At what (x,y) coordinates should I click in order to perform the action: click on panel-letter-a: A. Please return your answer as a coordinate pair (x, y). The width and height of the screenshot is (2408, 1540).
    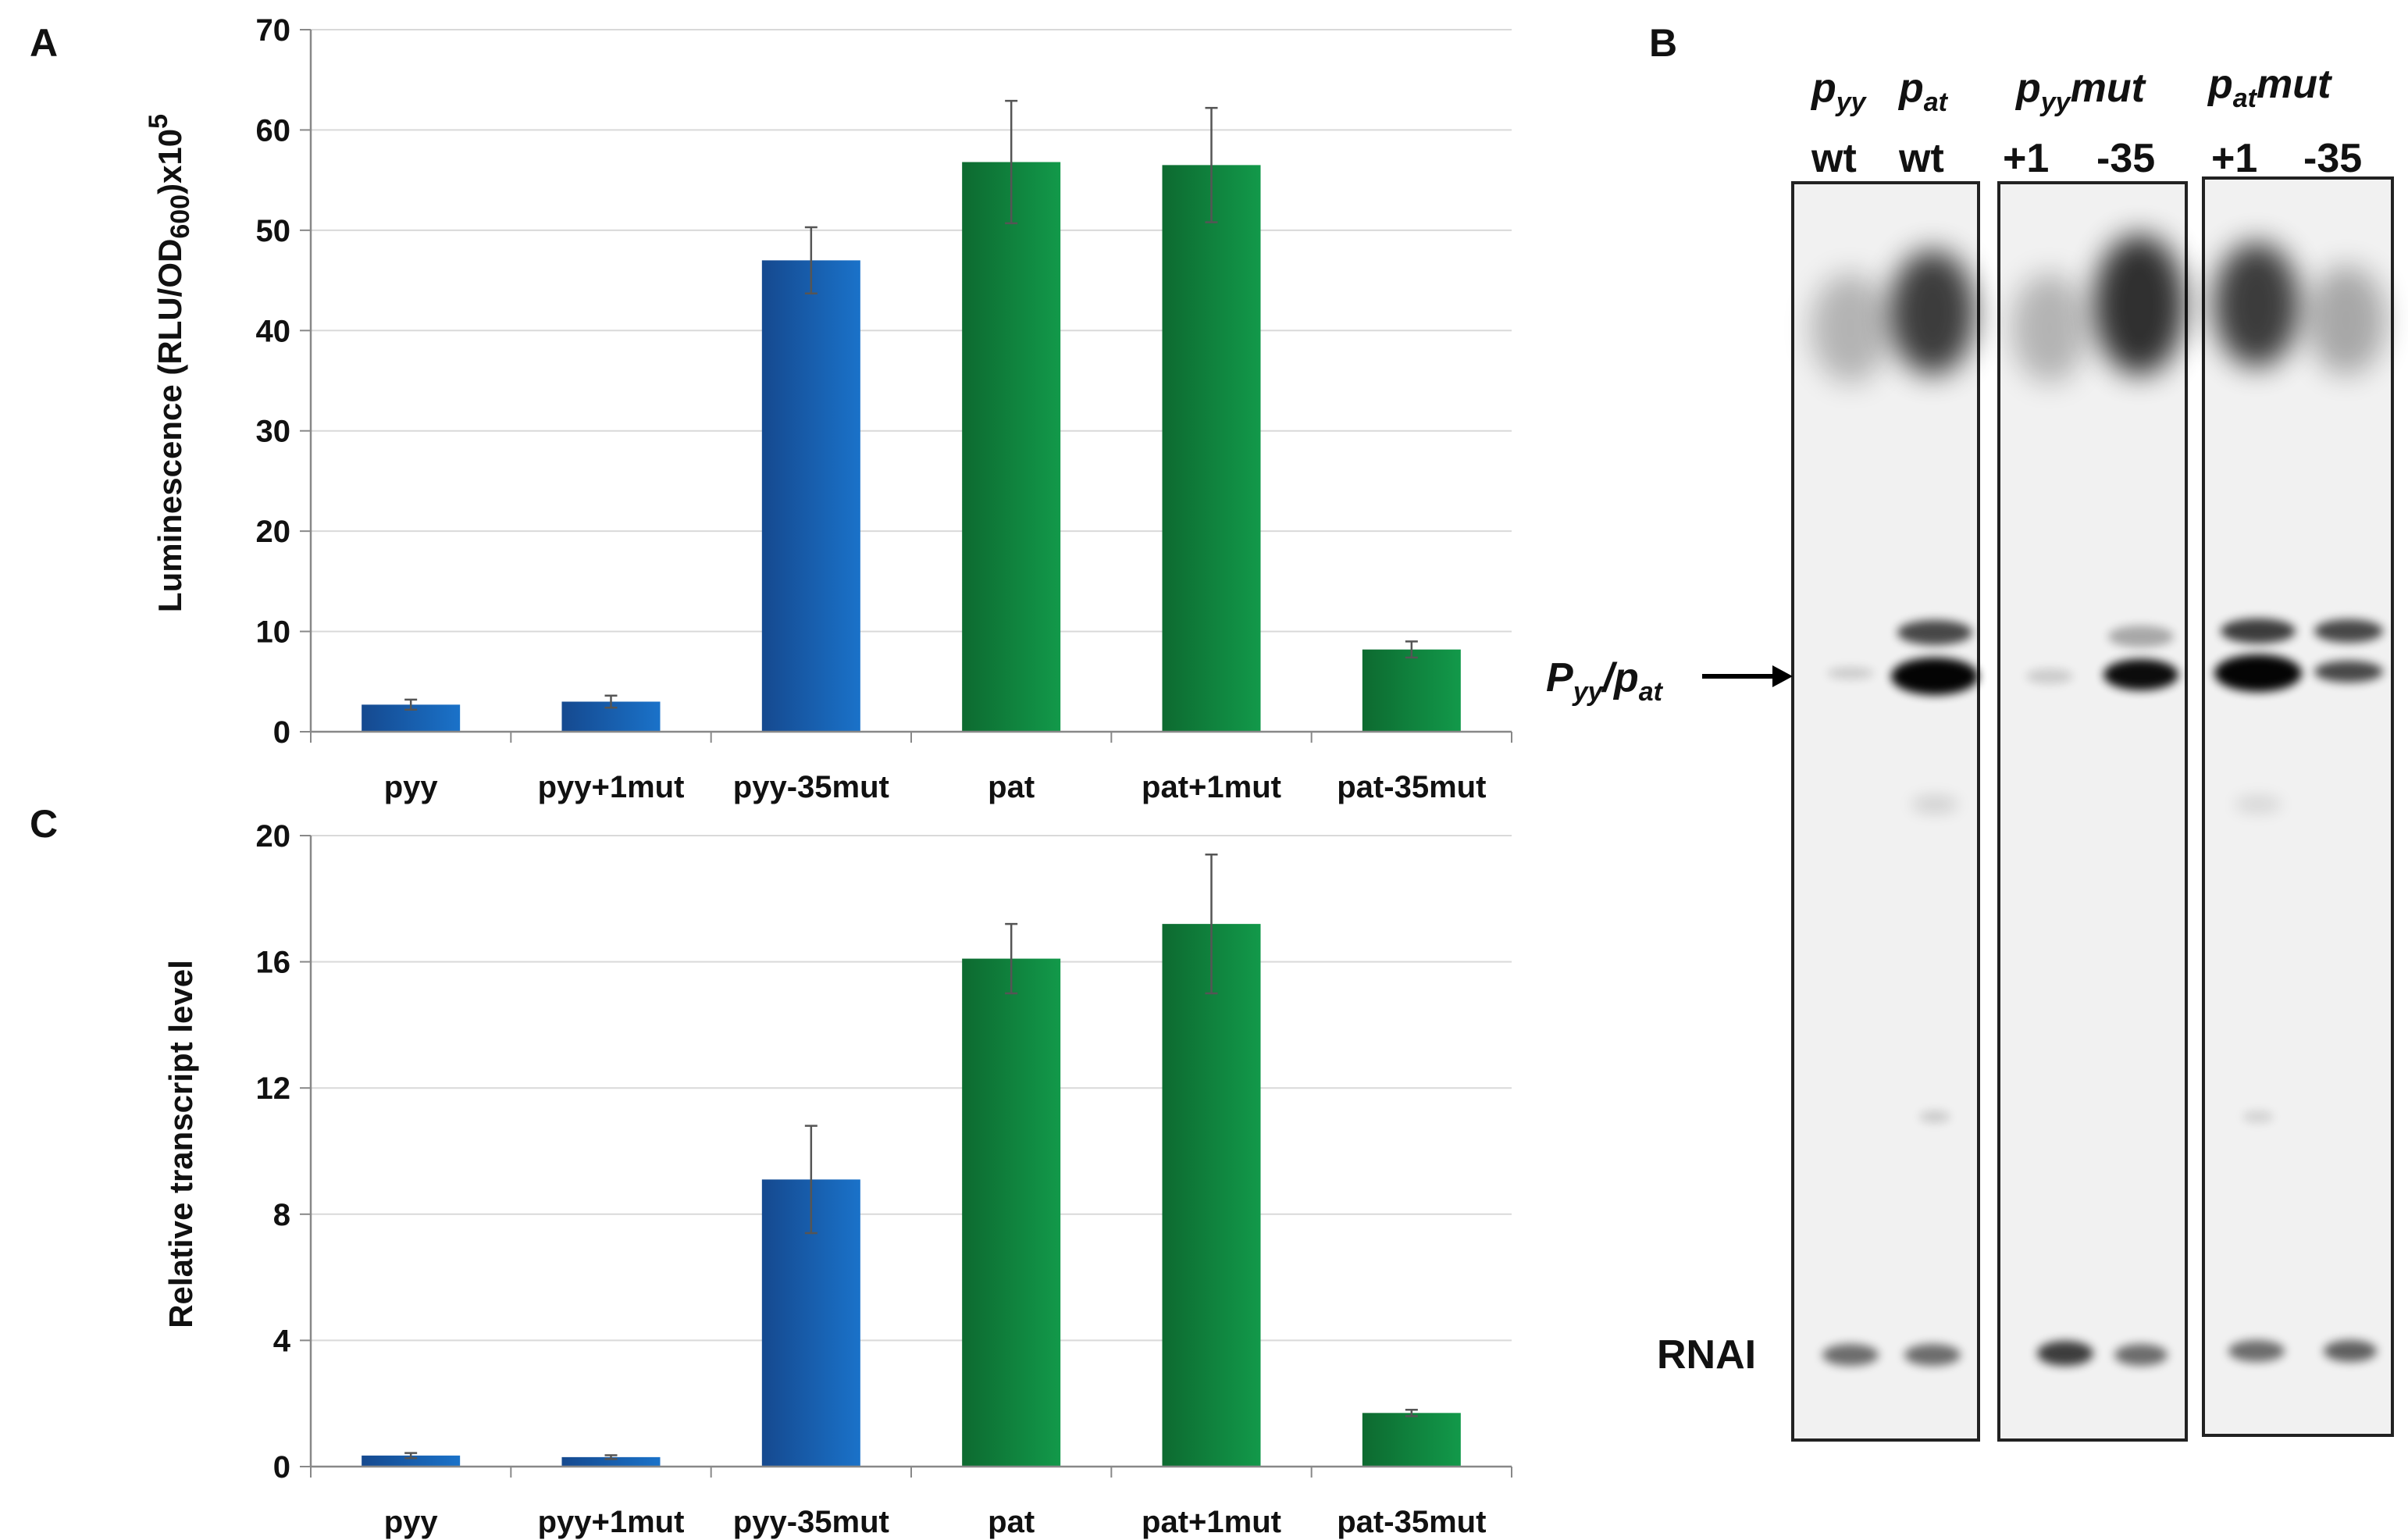
    Looking at the image, I should click on (44, 43).